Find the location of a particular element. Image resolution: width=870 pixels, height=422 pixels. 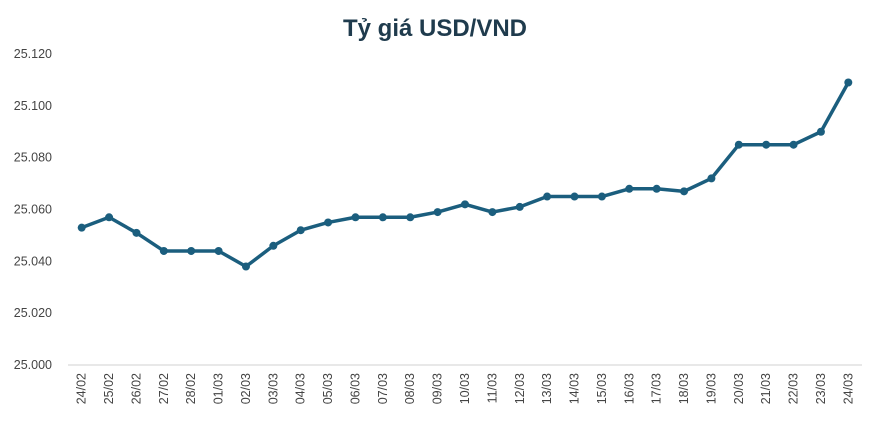

x-tick-label: 07/03 is located at coordinates (383, 388).